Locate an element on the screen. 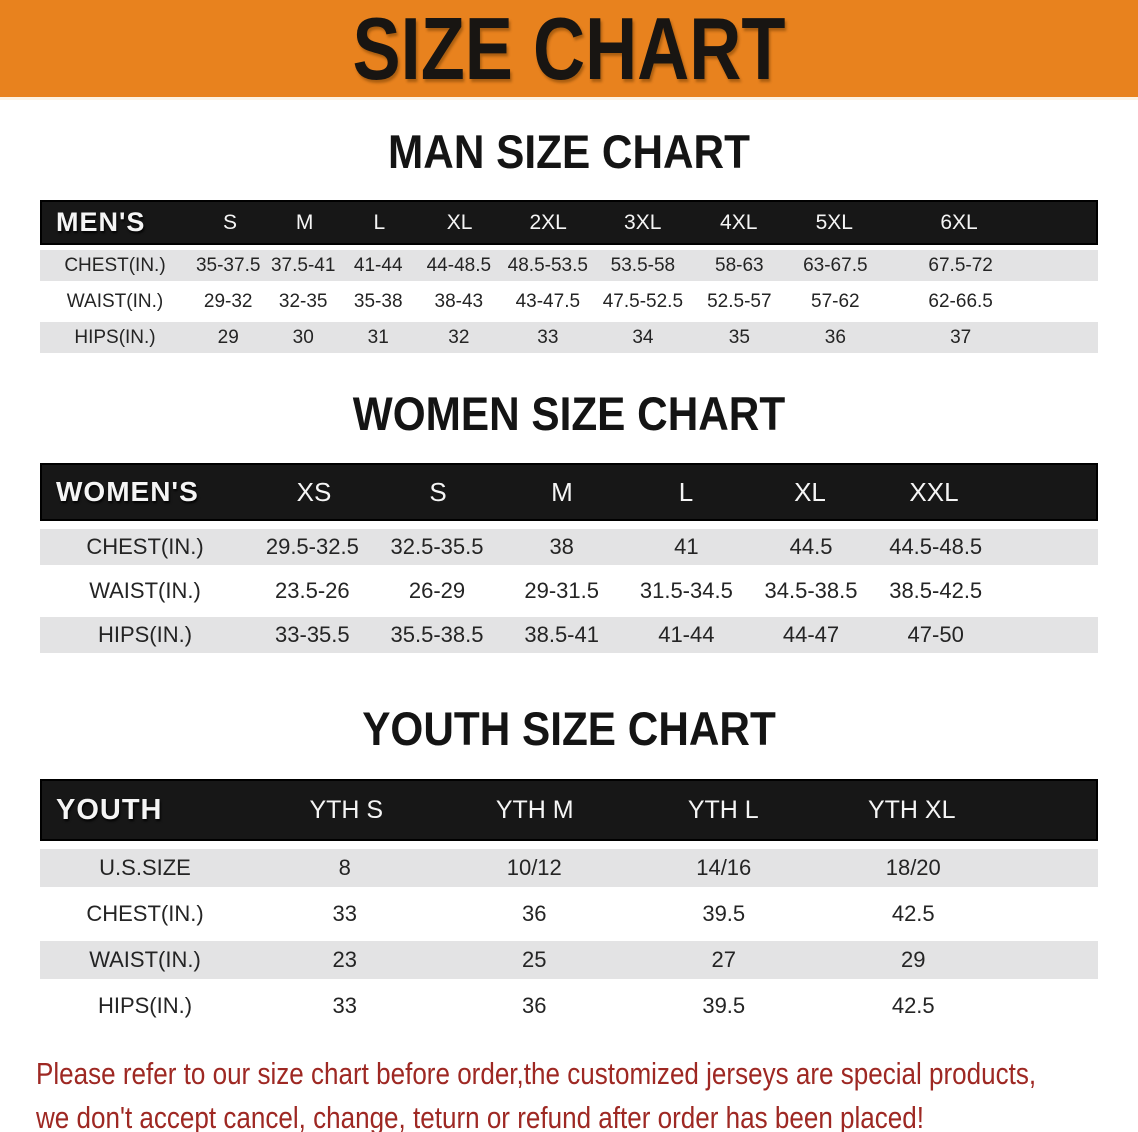 The width and height of the screenshot is (1138, 1132). column-header-cell: 4XL is located at coordinates (739, 222).